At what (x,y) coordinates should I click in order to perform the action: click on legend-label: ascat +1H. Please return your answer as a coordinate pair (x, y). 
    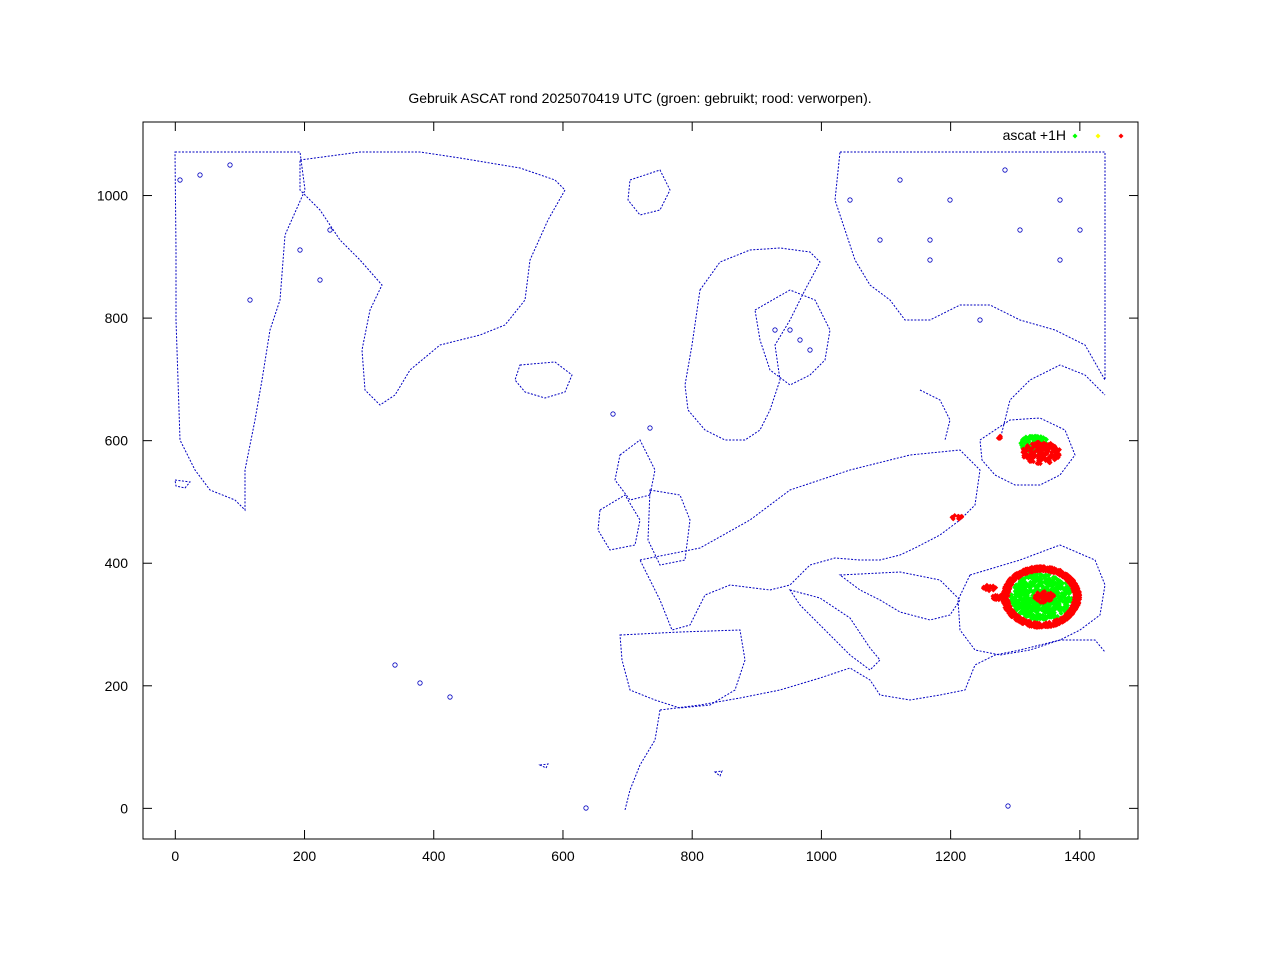
    Looking at the image, I should click on (1034, 135).